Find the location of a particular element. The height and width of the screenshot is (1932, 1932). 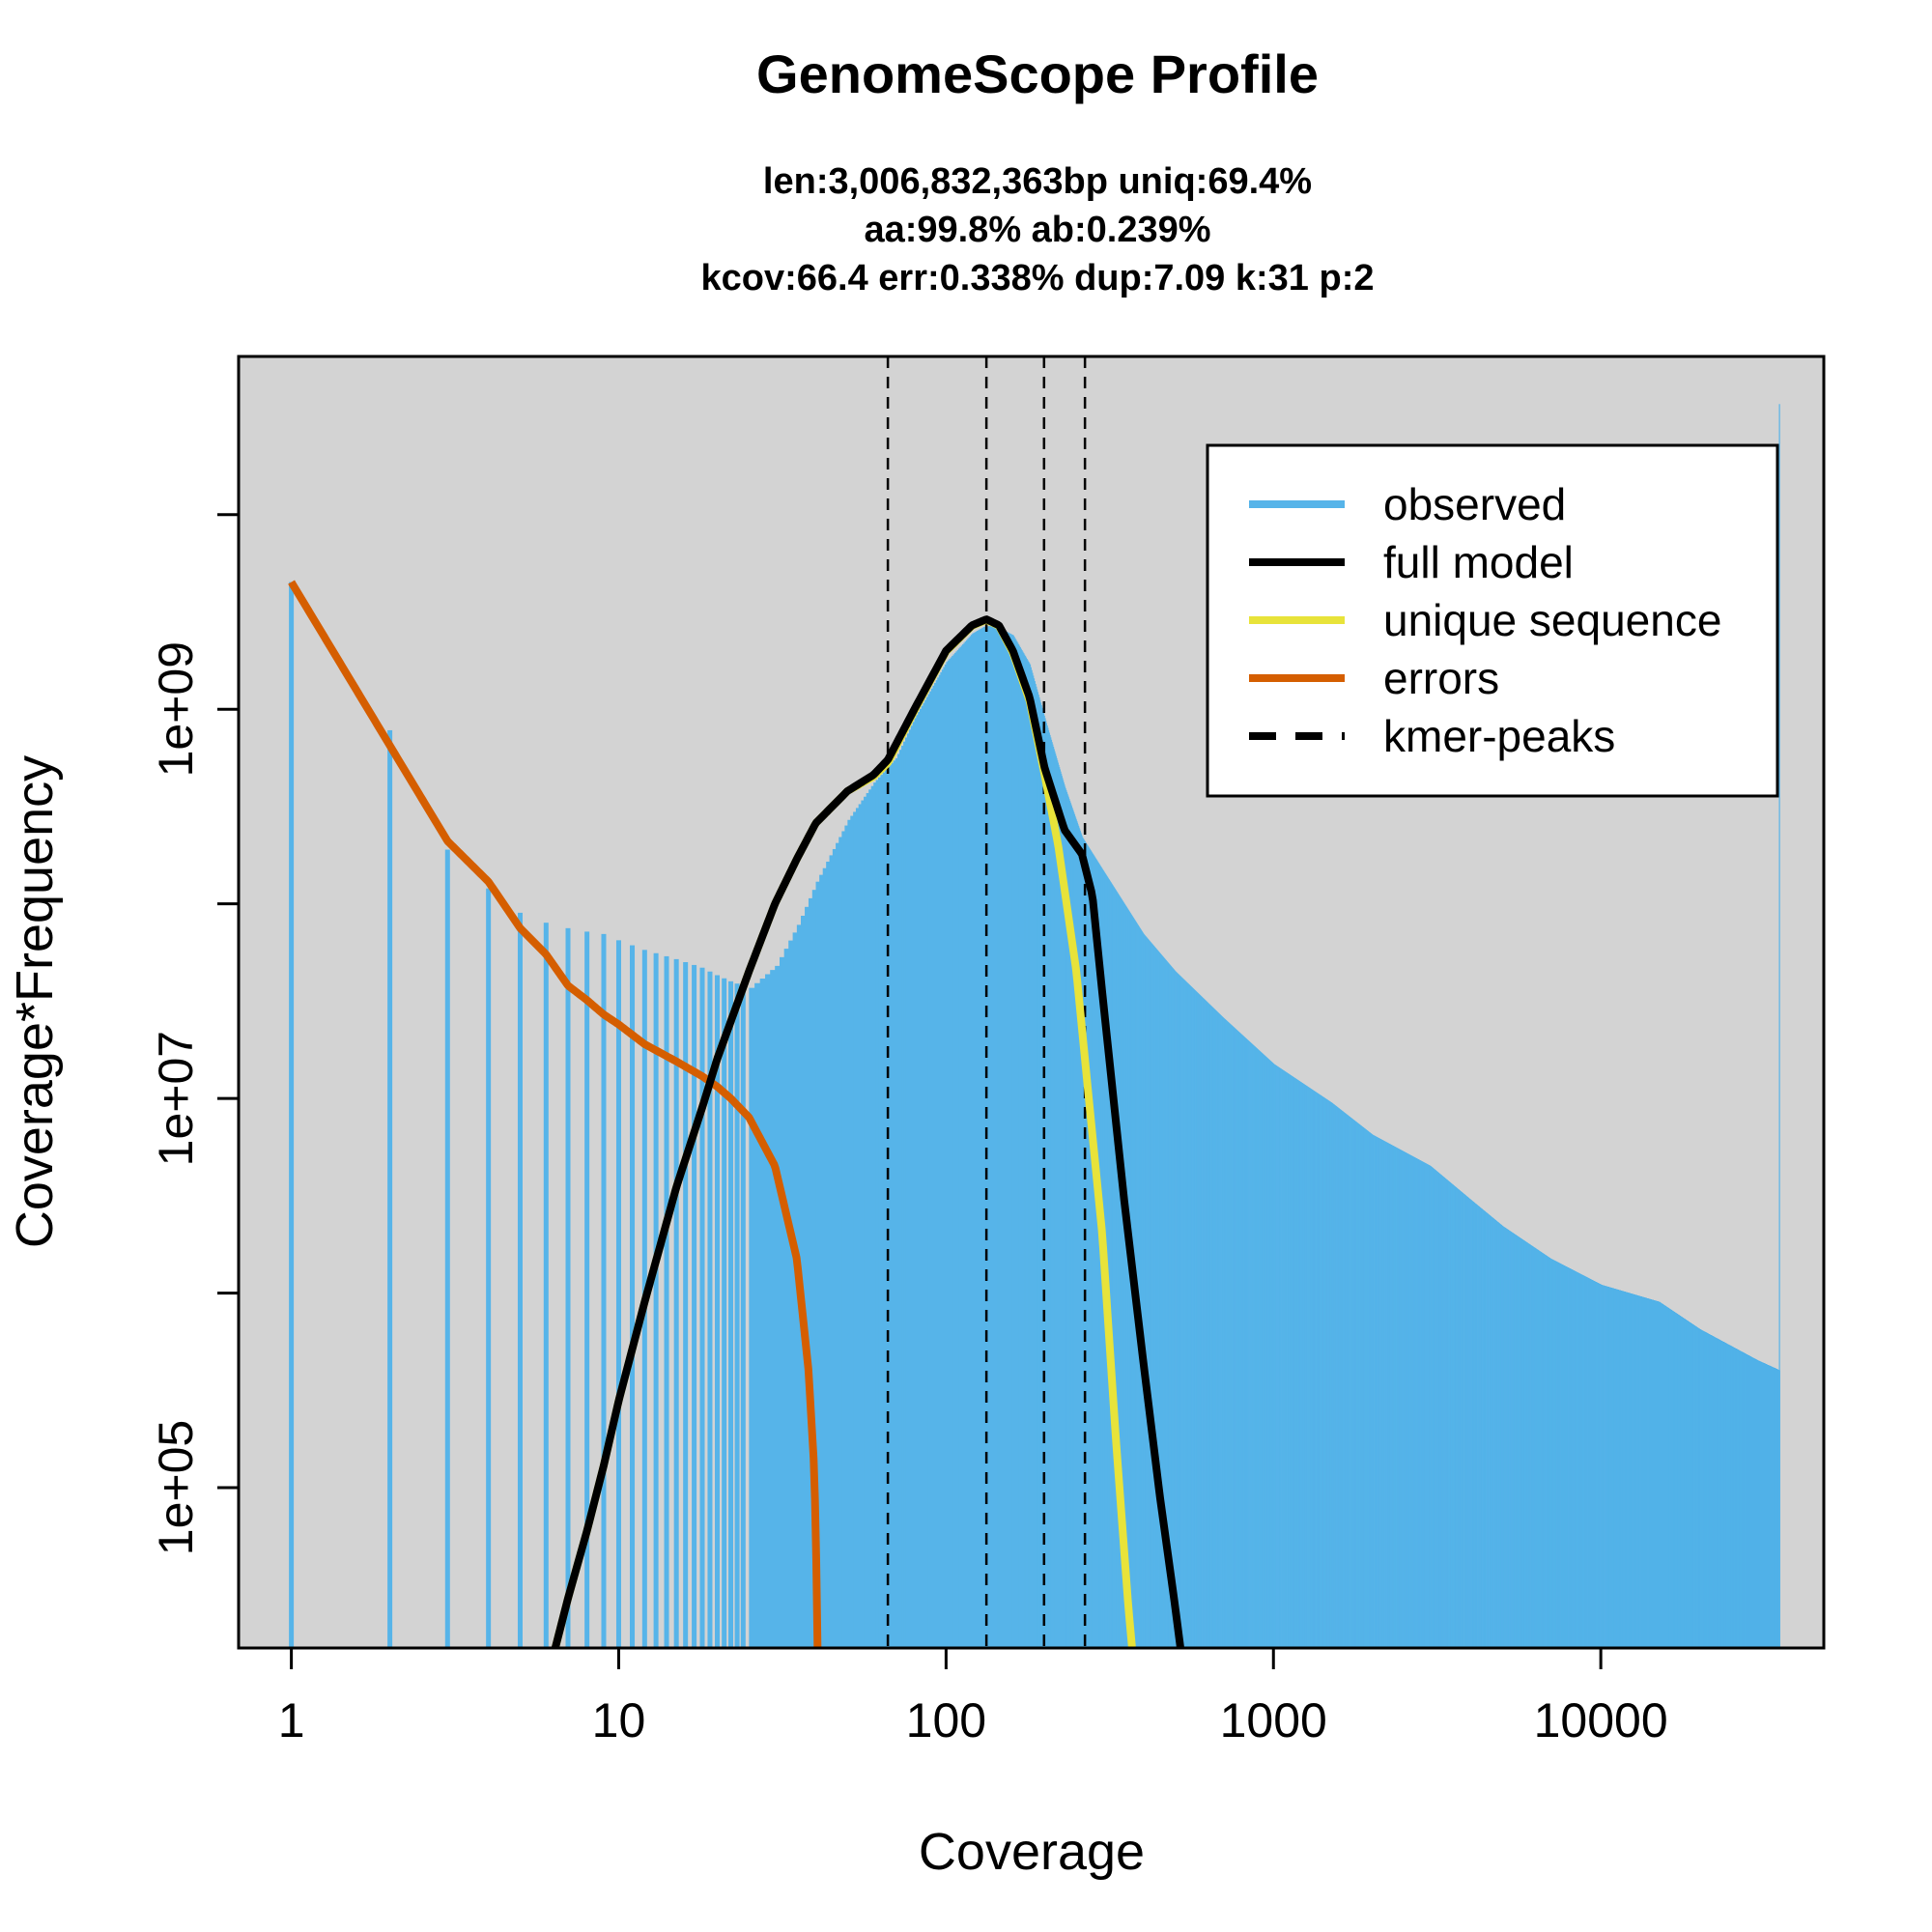

chart-subtitle-line: len:3,006,832,363bp uniq:69.4% is located at coordinates (1037, 181).